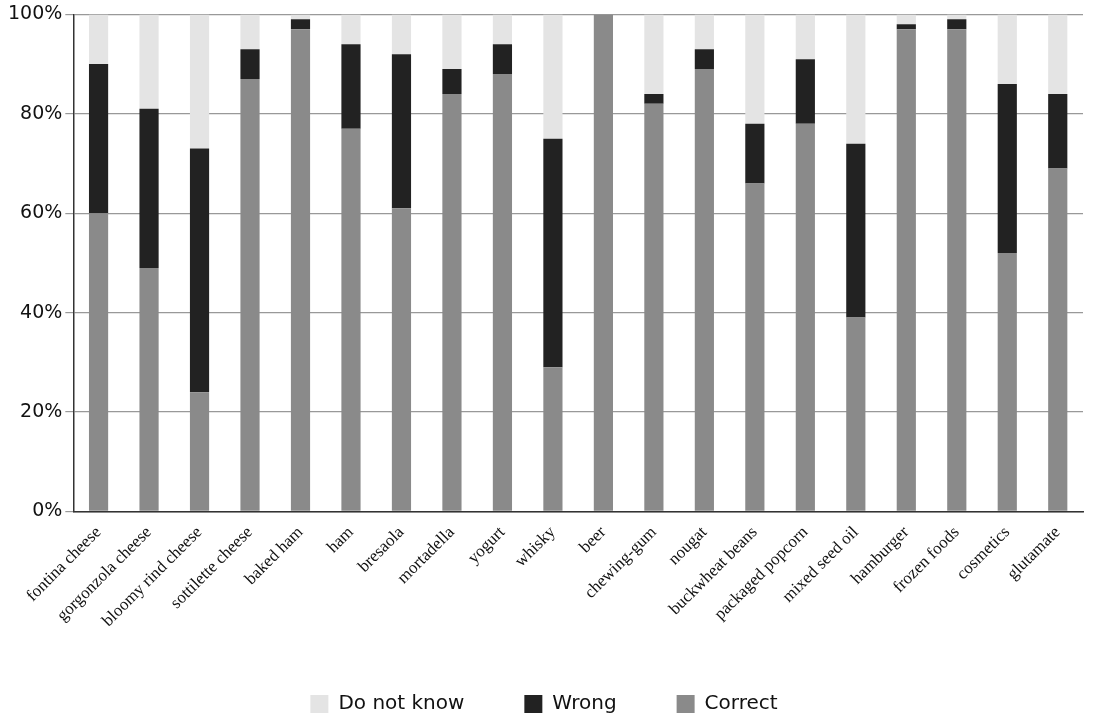  What do you see at coordinates (741, 702) in the screenshot?
I see `legend-label: Correct` at bounding box center [741, 702].